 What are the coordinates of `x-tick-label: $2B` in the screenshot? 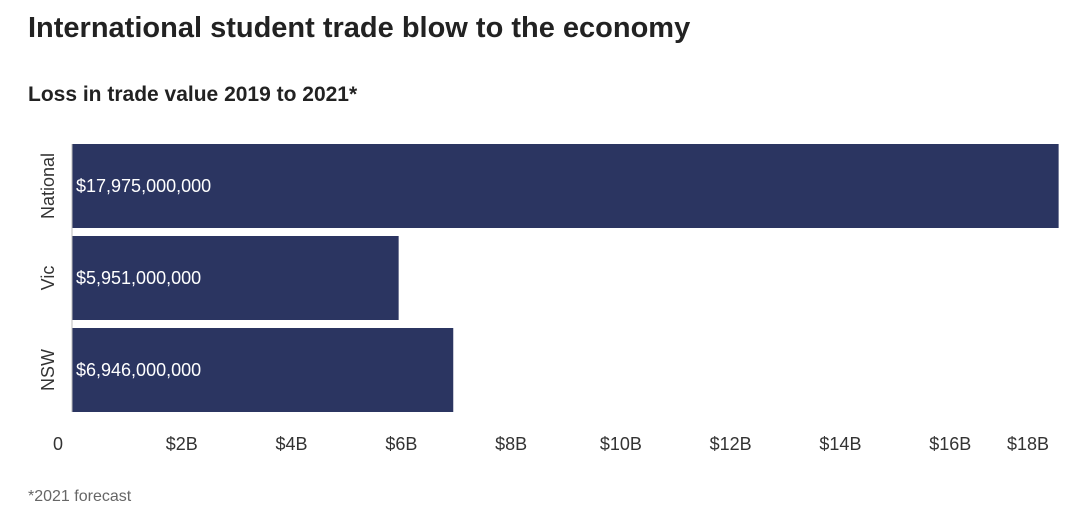 It's located at (182, 444).